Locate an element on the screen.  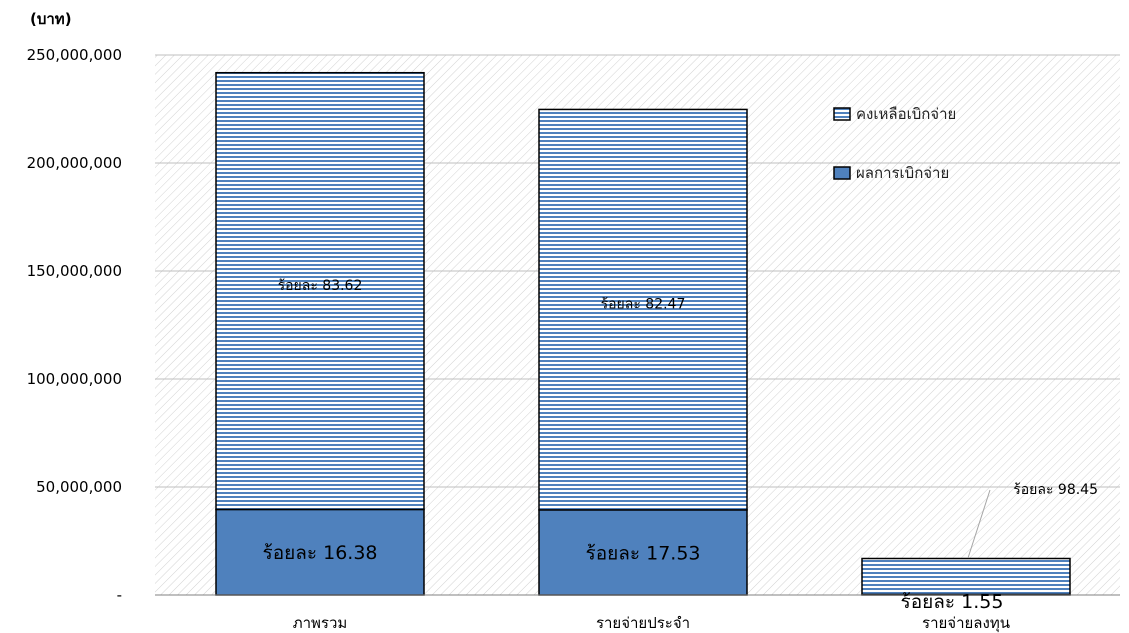
data-label-remaining: ร้อยละ 98.45 is located at coordinates (1055, 490).